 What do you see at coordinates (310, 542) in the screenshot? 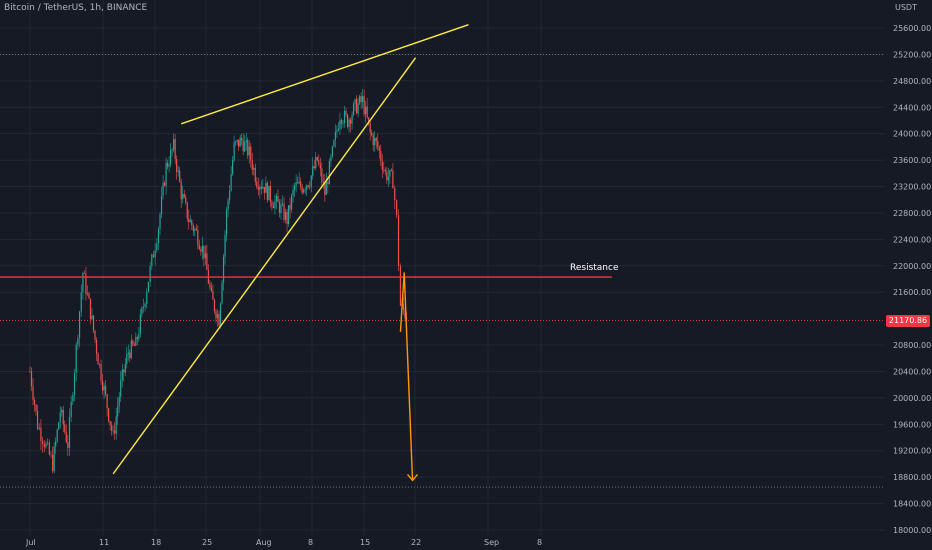
I see `x-tick-label: 8` at bounding box center [310, 542].